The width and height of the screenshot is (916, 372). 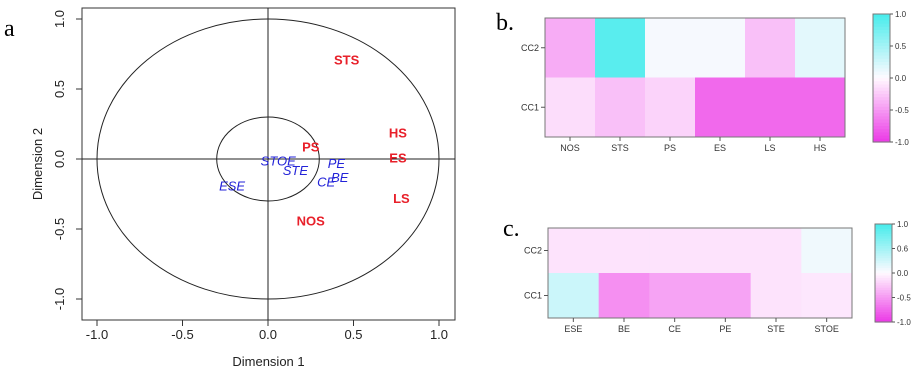 What do you see at coordinates (570, 48) in the screenshot?
I see `cell-cc2-nos` at bounding box center [570, 48].